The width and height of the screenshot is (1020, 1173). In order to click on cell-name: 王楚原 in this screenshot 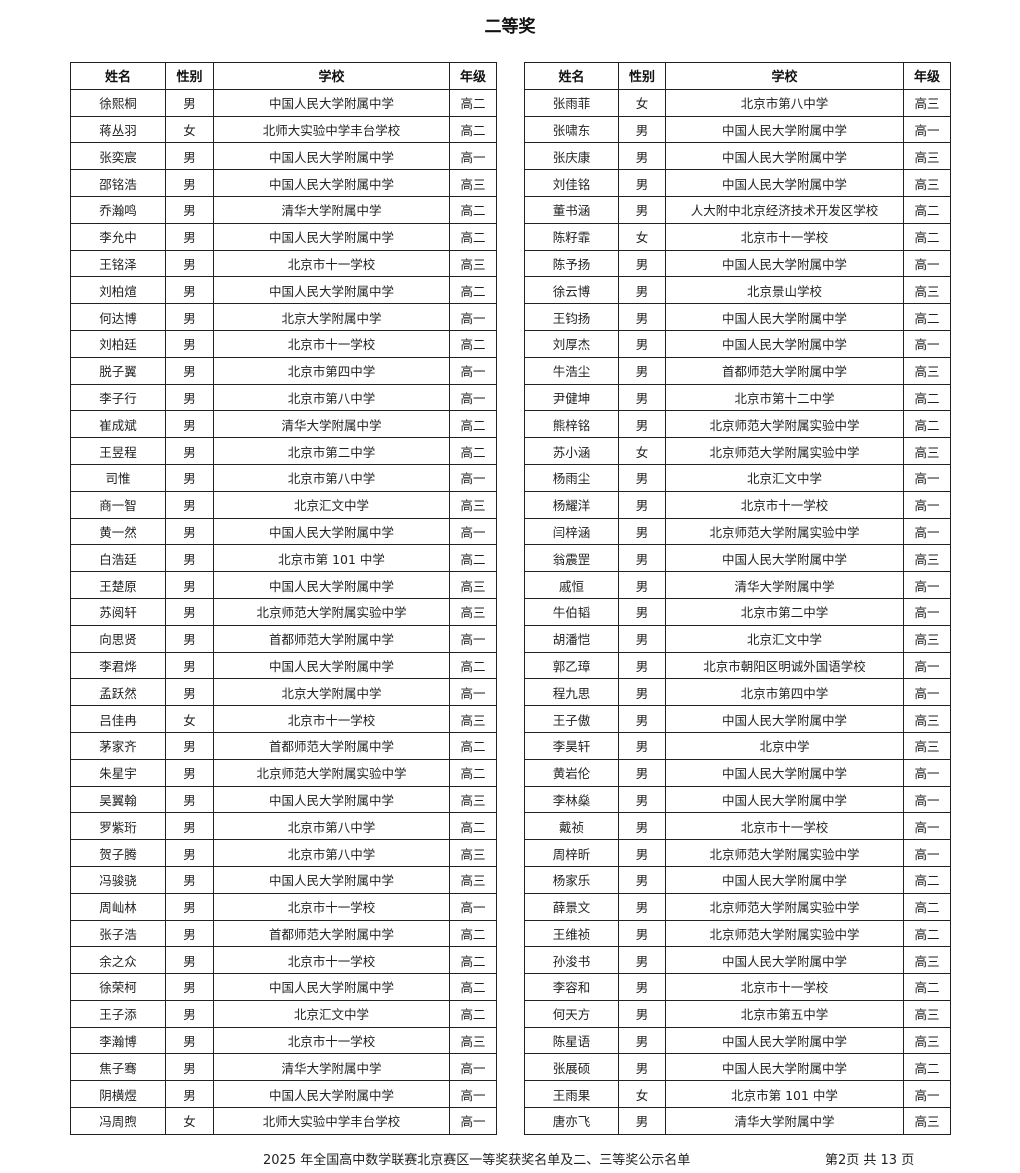, I will do `click(118, 585)`.